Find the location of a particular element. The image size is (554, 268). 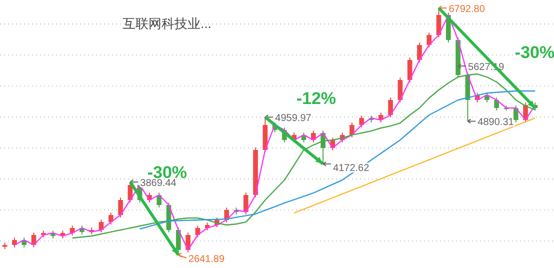

annotation: -30% is located at coordinates (534, 52).